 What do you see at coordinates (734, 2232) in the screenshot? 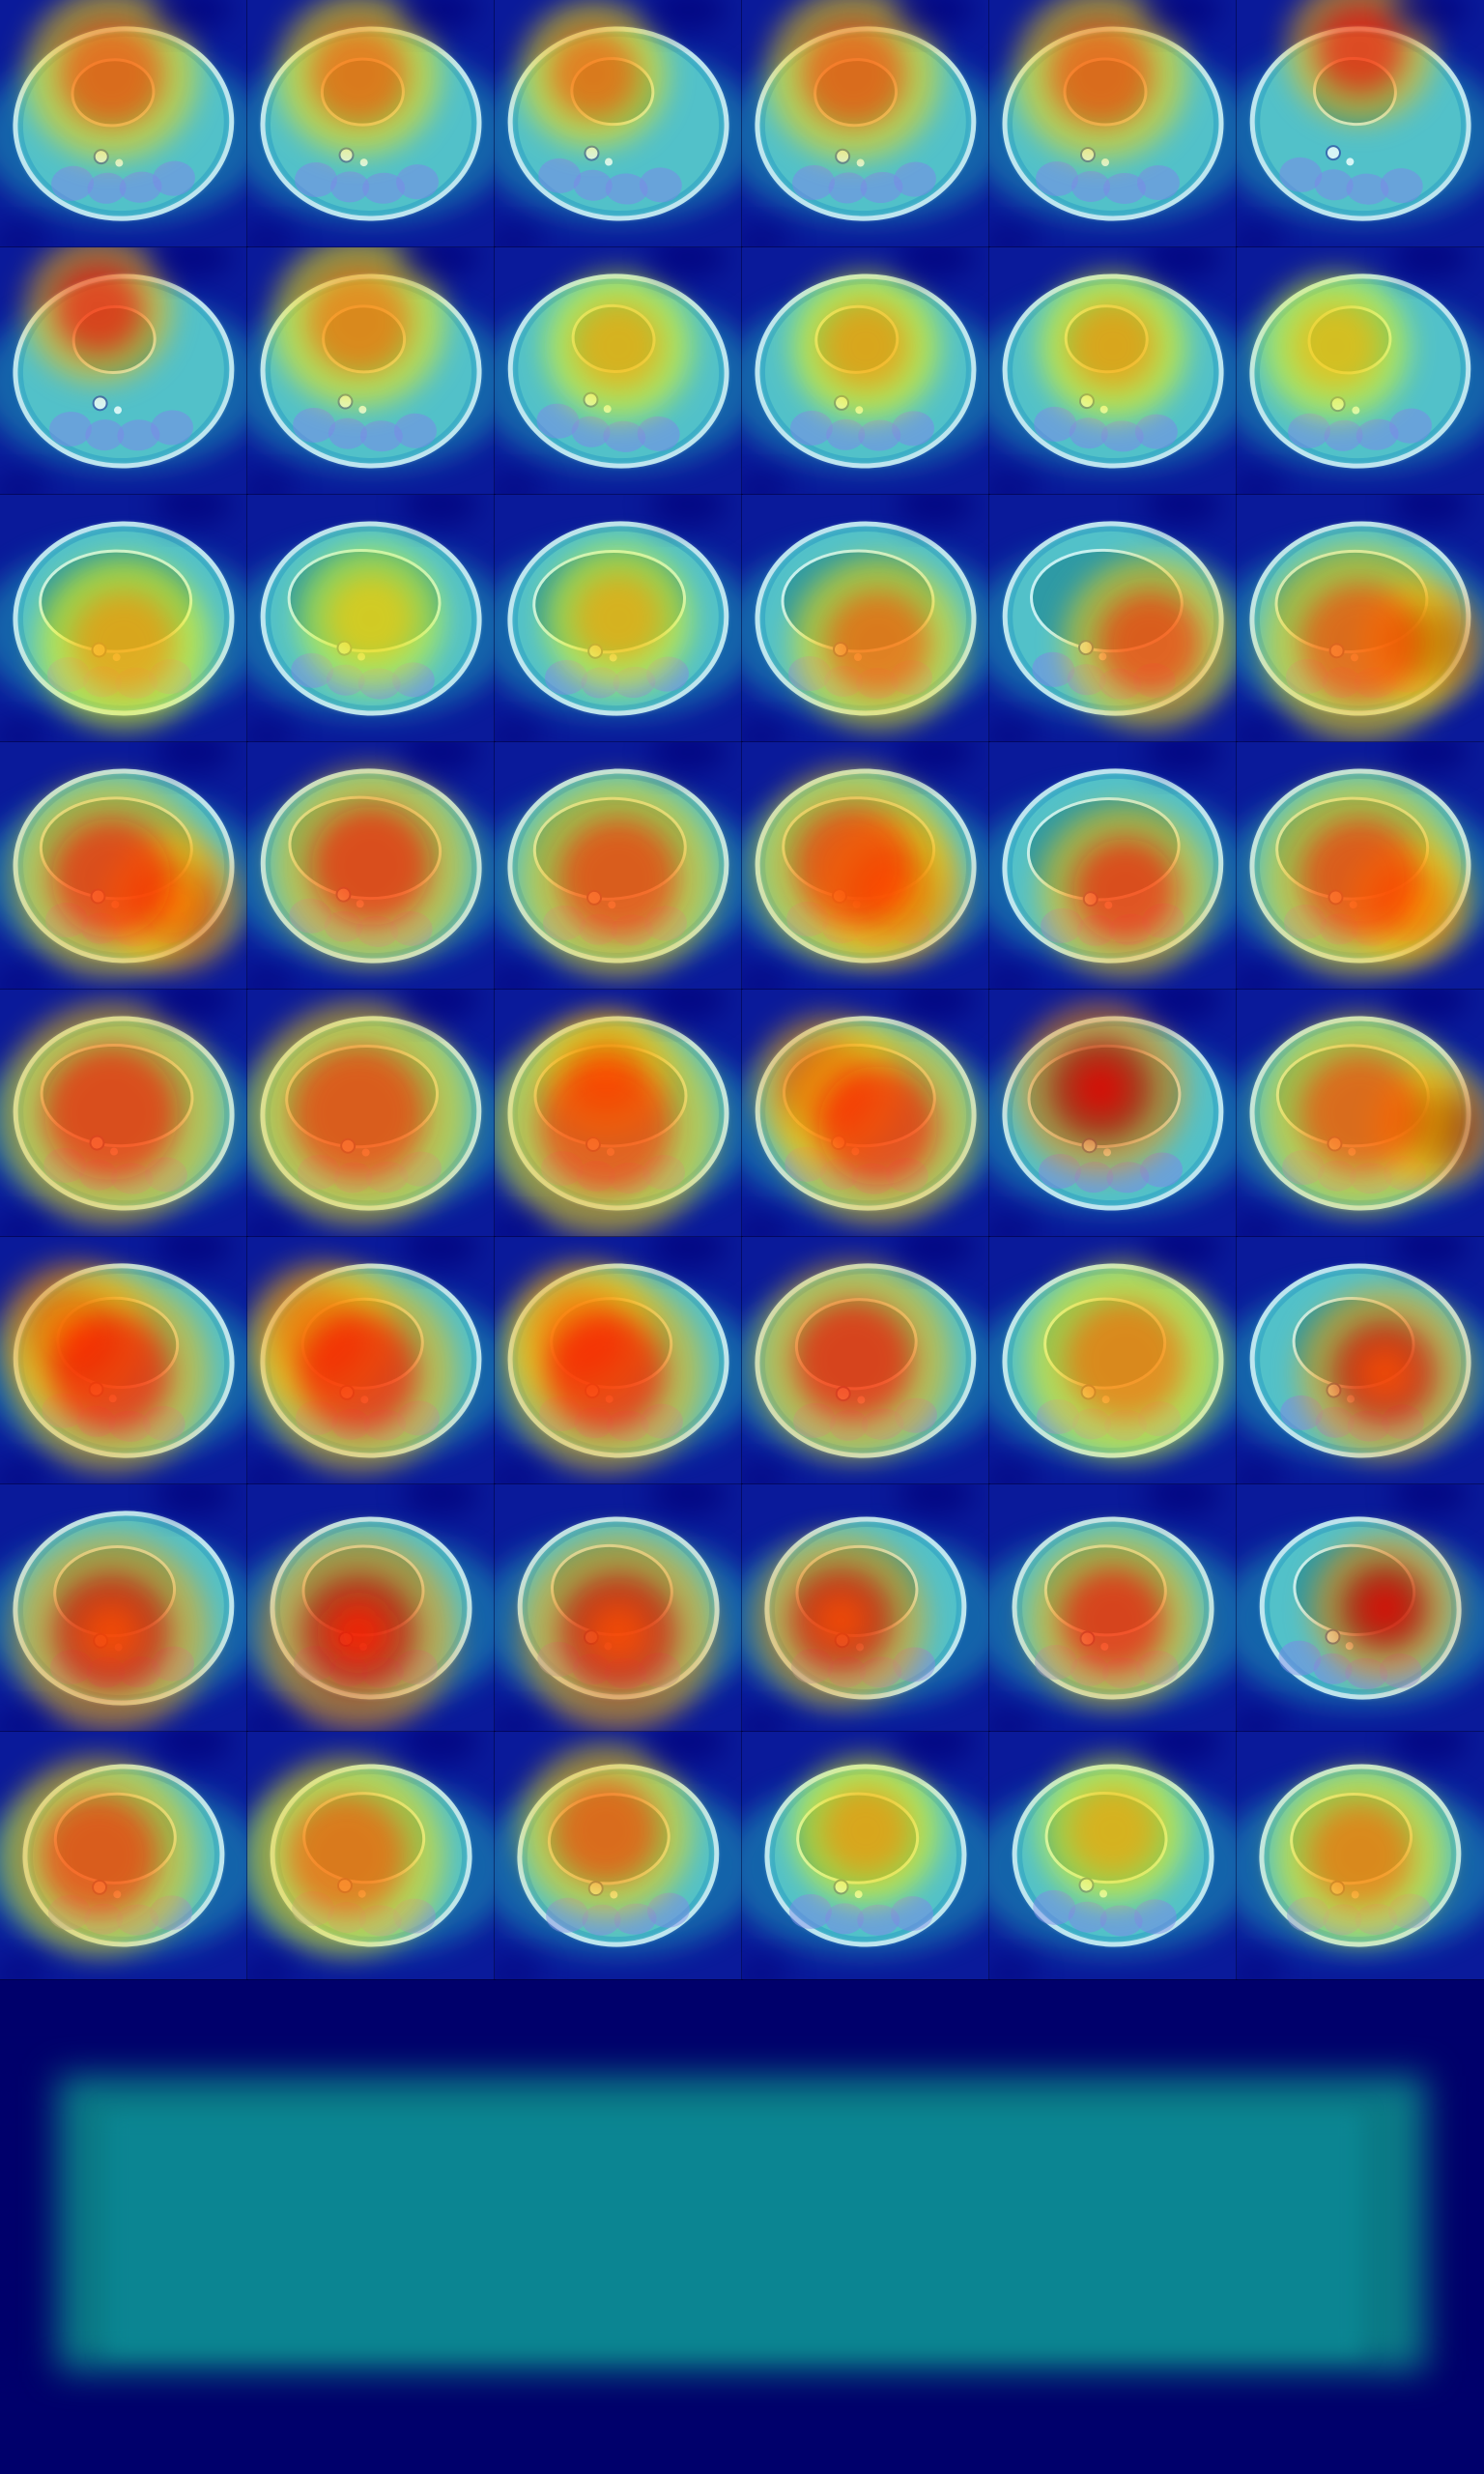
I see `empty-panel` at bounding box center [734, 2232].